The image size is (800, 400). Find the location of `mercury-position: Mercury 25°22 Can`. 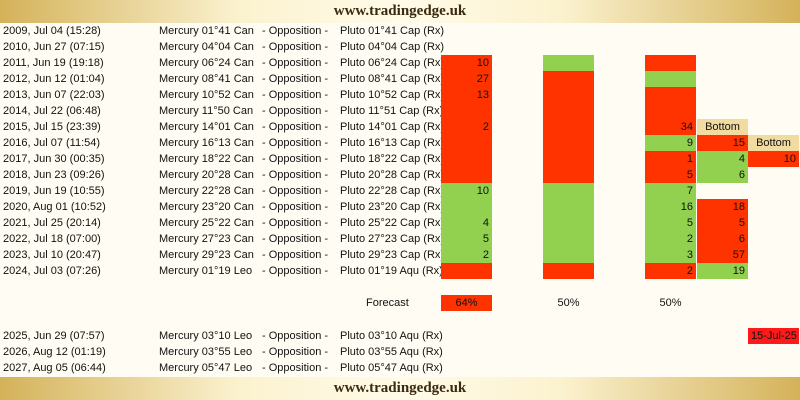

mercury-position: Mercury 25°22 Can is located at coordinates (206, 223).